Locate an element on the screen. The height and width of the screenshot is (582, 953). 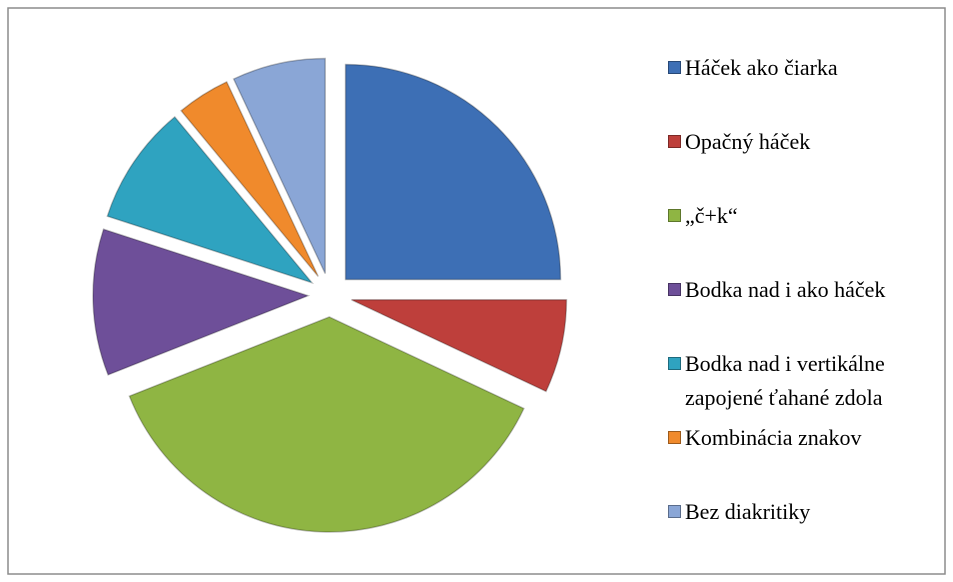
legend-item: Kombinácia znakov is located at coordinates (803, 438).